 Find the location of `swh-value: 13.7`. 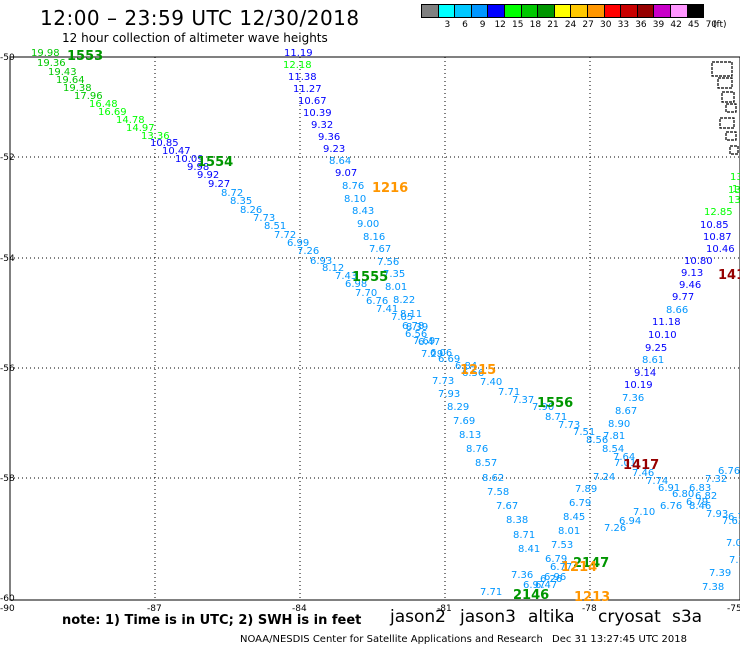

swh-value: 13.7 is located at coordinates (734, 190).